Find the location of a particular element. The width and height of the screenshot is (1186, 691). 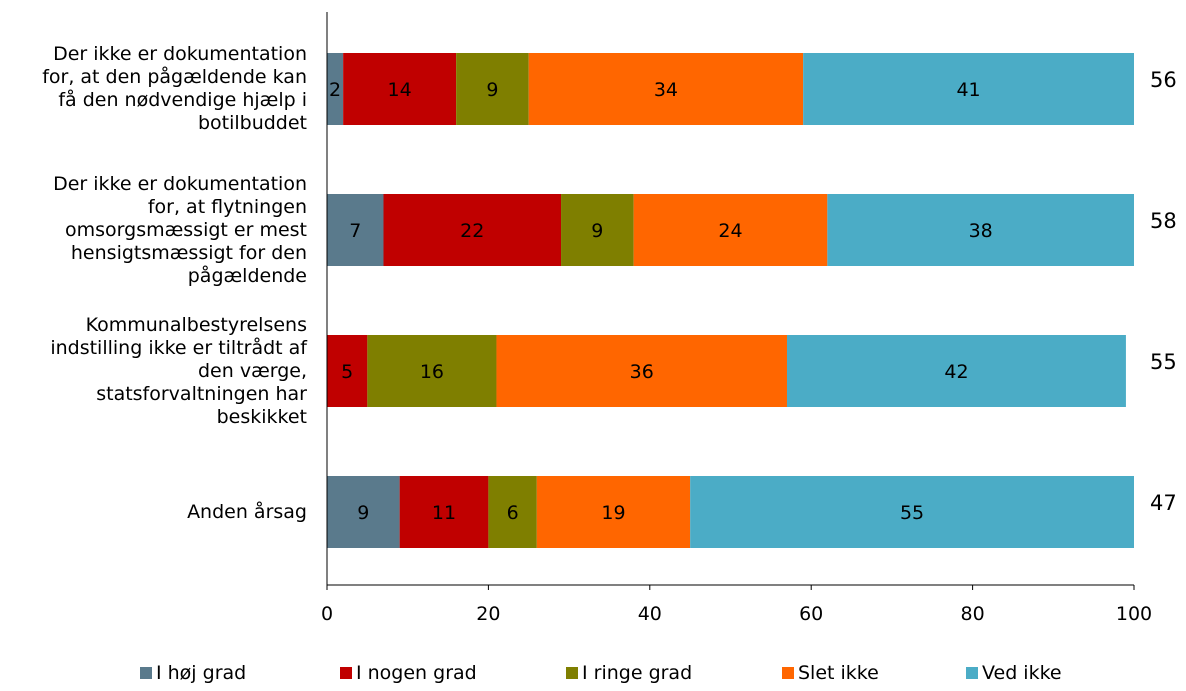

x-tick-label: 100 is located at coordinates (1134, 614).